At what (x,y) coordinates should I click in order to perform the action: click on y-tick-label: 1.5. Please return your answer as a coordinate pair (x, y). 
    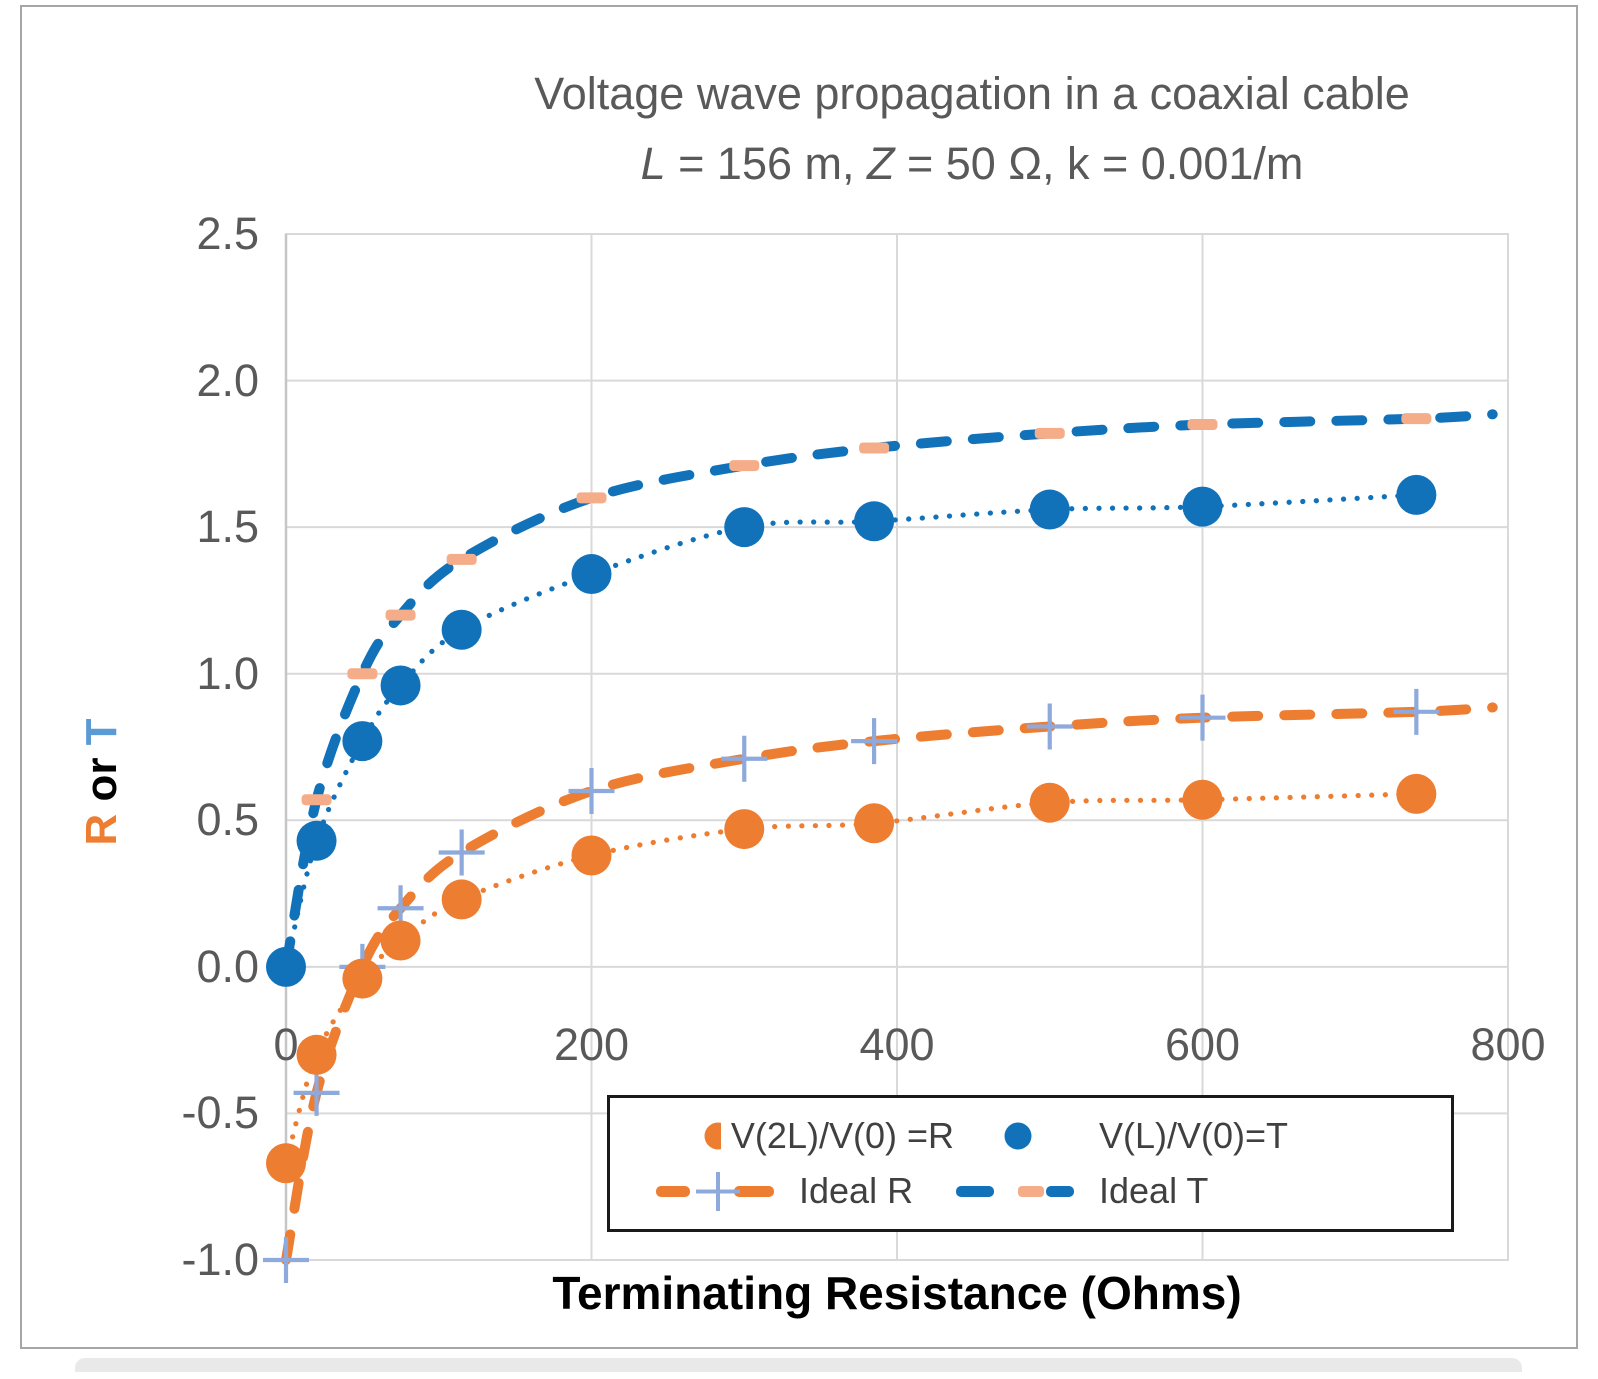
    Looking at the image, I should click on (227, 527).